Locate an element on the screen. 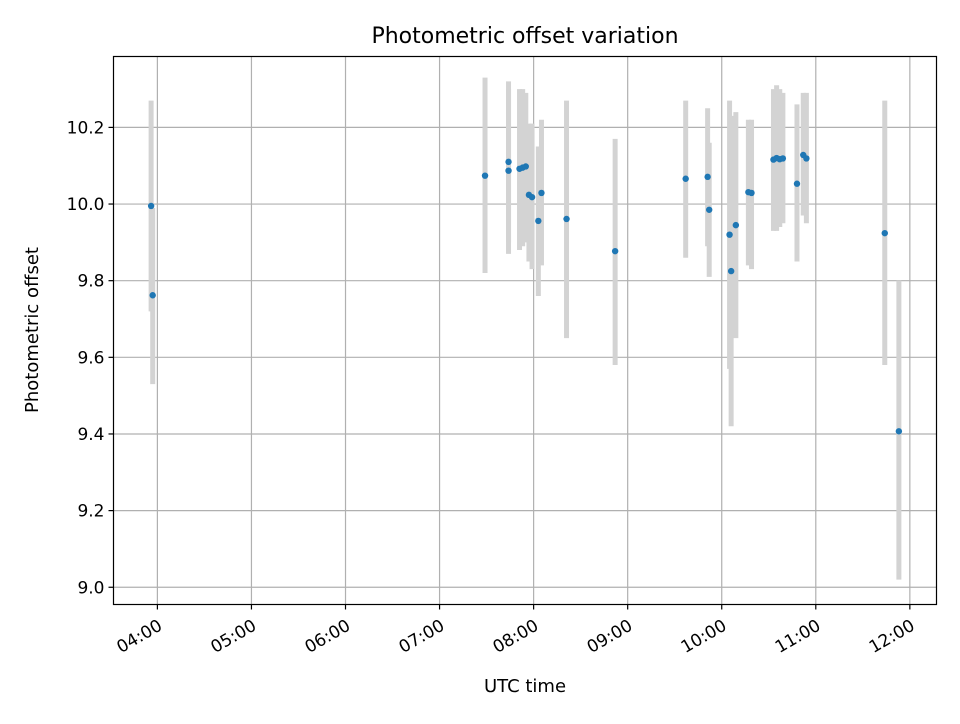  y-axis-label: Photometric offset is located at coordinates (32, 330).